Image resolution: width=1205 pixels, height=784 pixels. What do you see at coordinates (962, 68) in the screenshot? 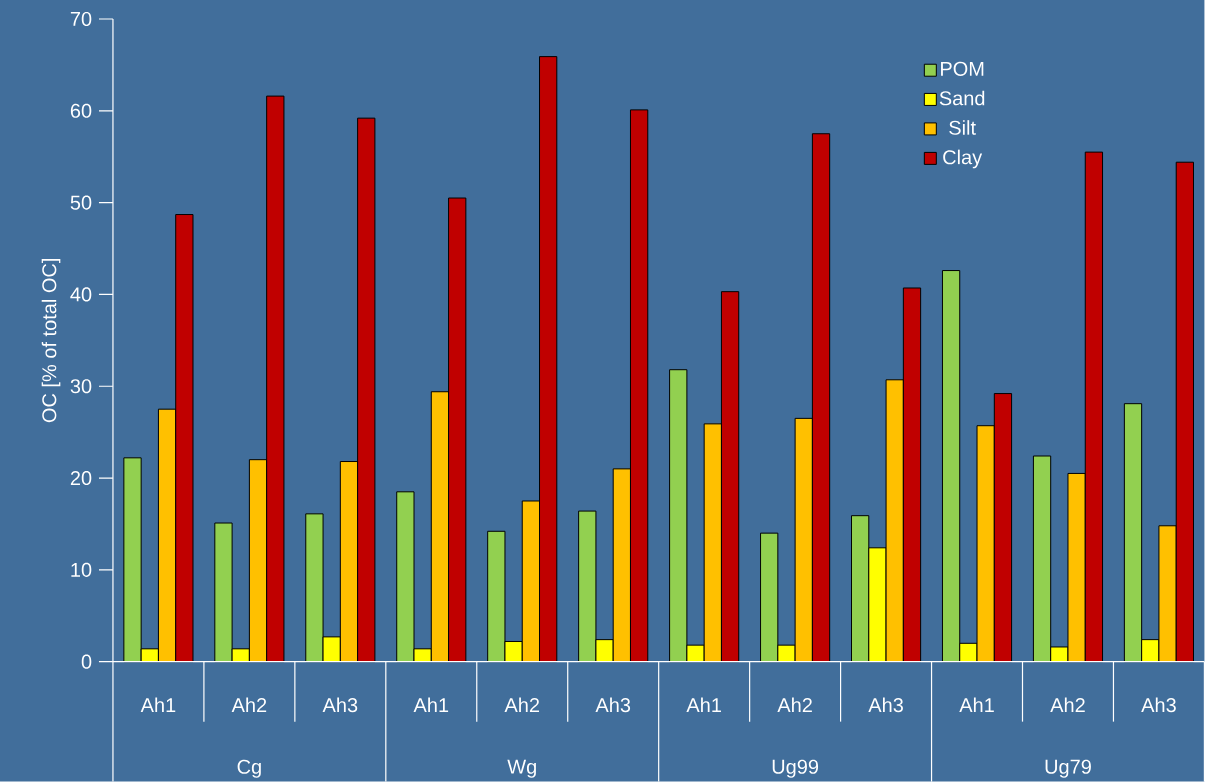
I see `legend-label: POM` at bounding box center [962, 68].